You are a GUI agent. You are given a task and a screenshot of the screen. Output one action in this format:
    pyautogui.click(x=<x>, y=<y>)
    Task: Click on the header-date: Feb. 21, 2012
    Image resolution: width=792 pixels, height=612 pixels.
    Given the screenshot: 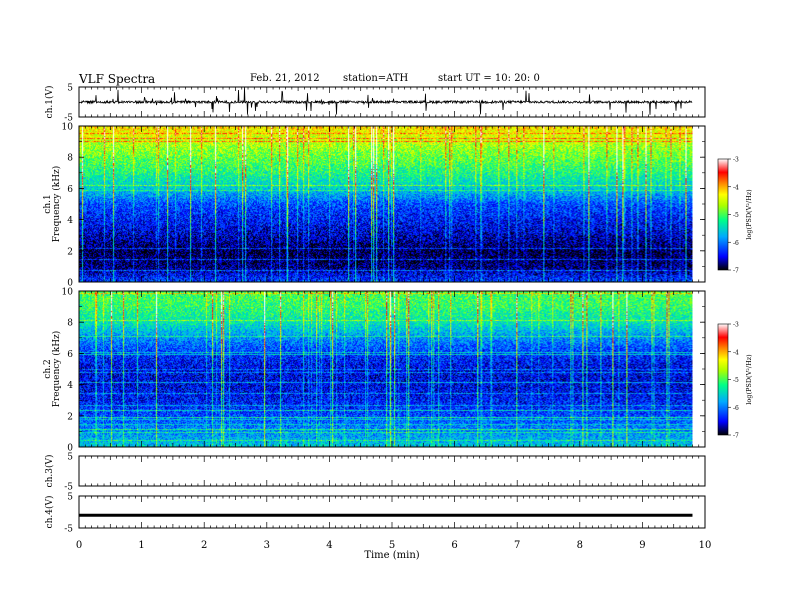 What is the action you would take?
    pyautogui.click(x=285, y=78)
    